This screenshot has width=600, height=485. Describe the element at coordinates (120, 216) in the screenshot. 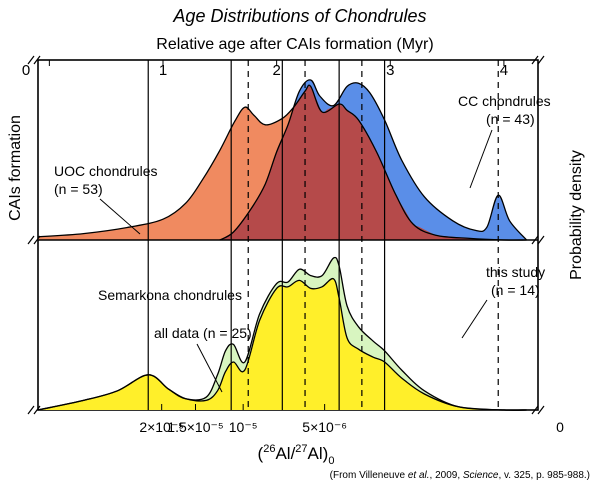

I see `uoc-leader` at that location.